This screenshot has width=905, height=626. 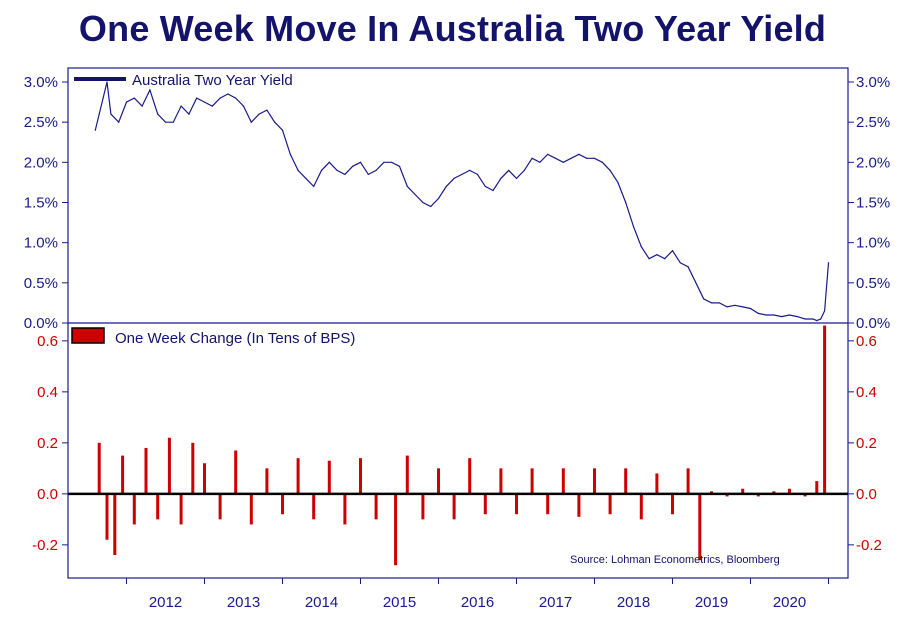 I want to click on y-tick-label-left: 1.5%, so click(x=41, y=203).